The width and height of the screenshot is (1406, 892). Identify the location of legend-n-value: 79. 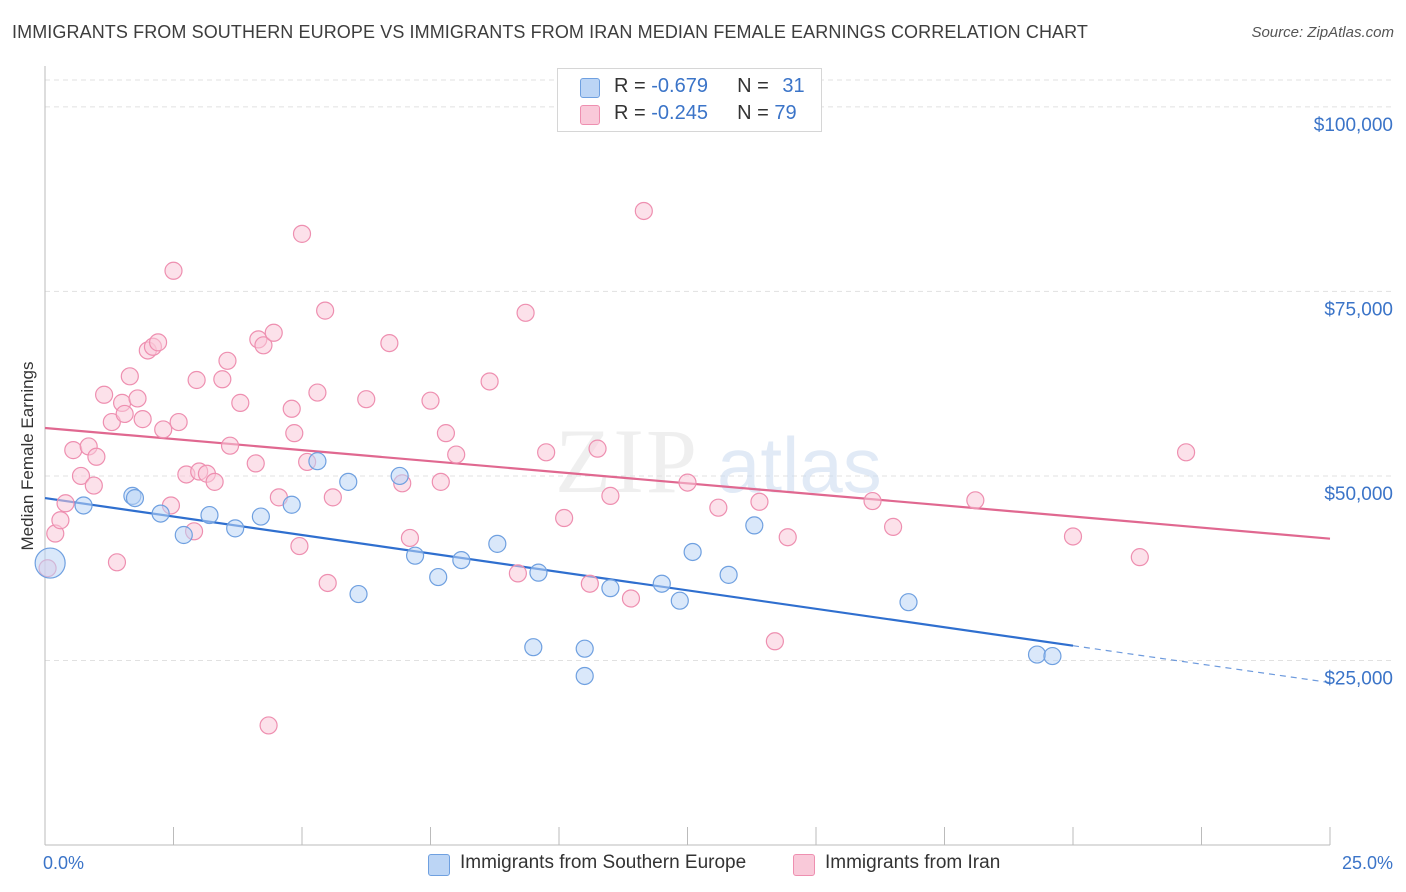
(785, 113).